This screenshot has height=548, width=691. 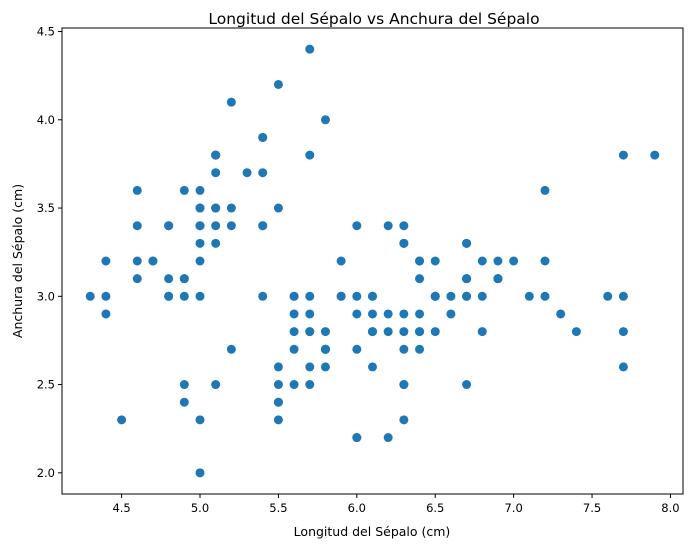 I want to click on x-tick-label-6: 7.5, so click(x=592, y=508).